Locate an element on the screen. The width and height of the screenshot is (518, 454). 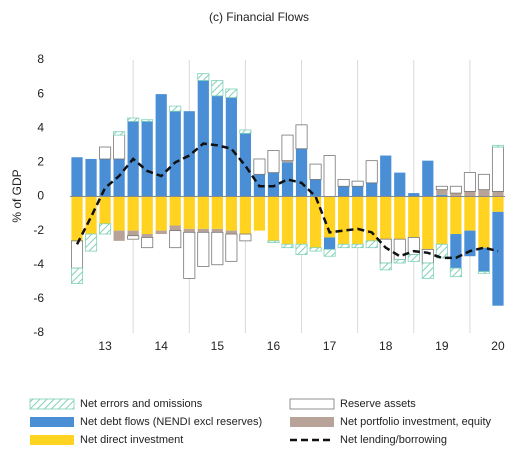
x-tick-label: 13 is located at coordinates (105, 346).